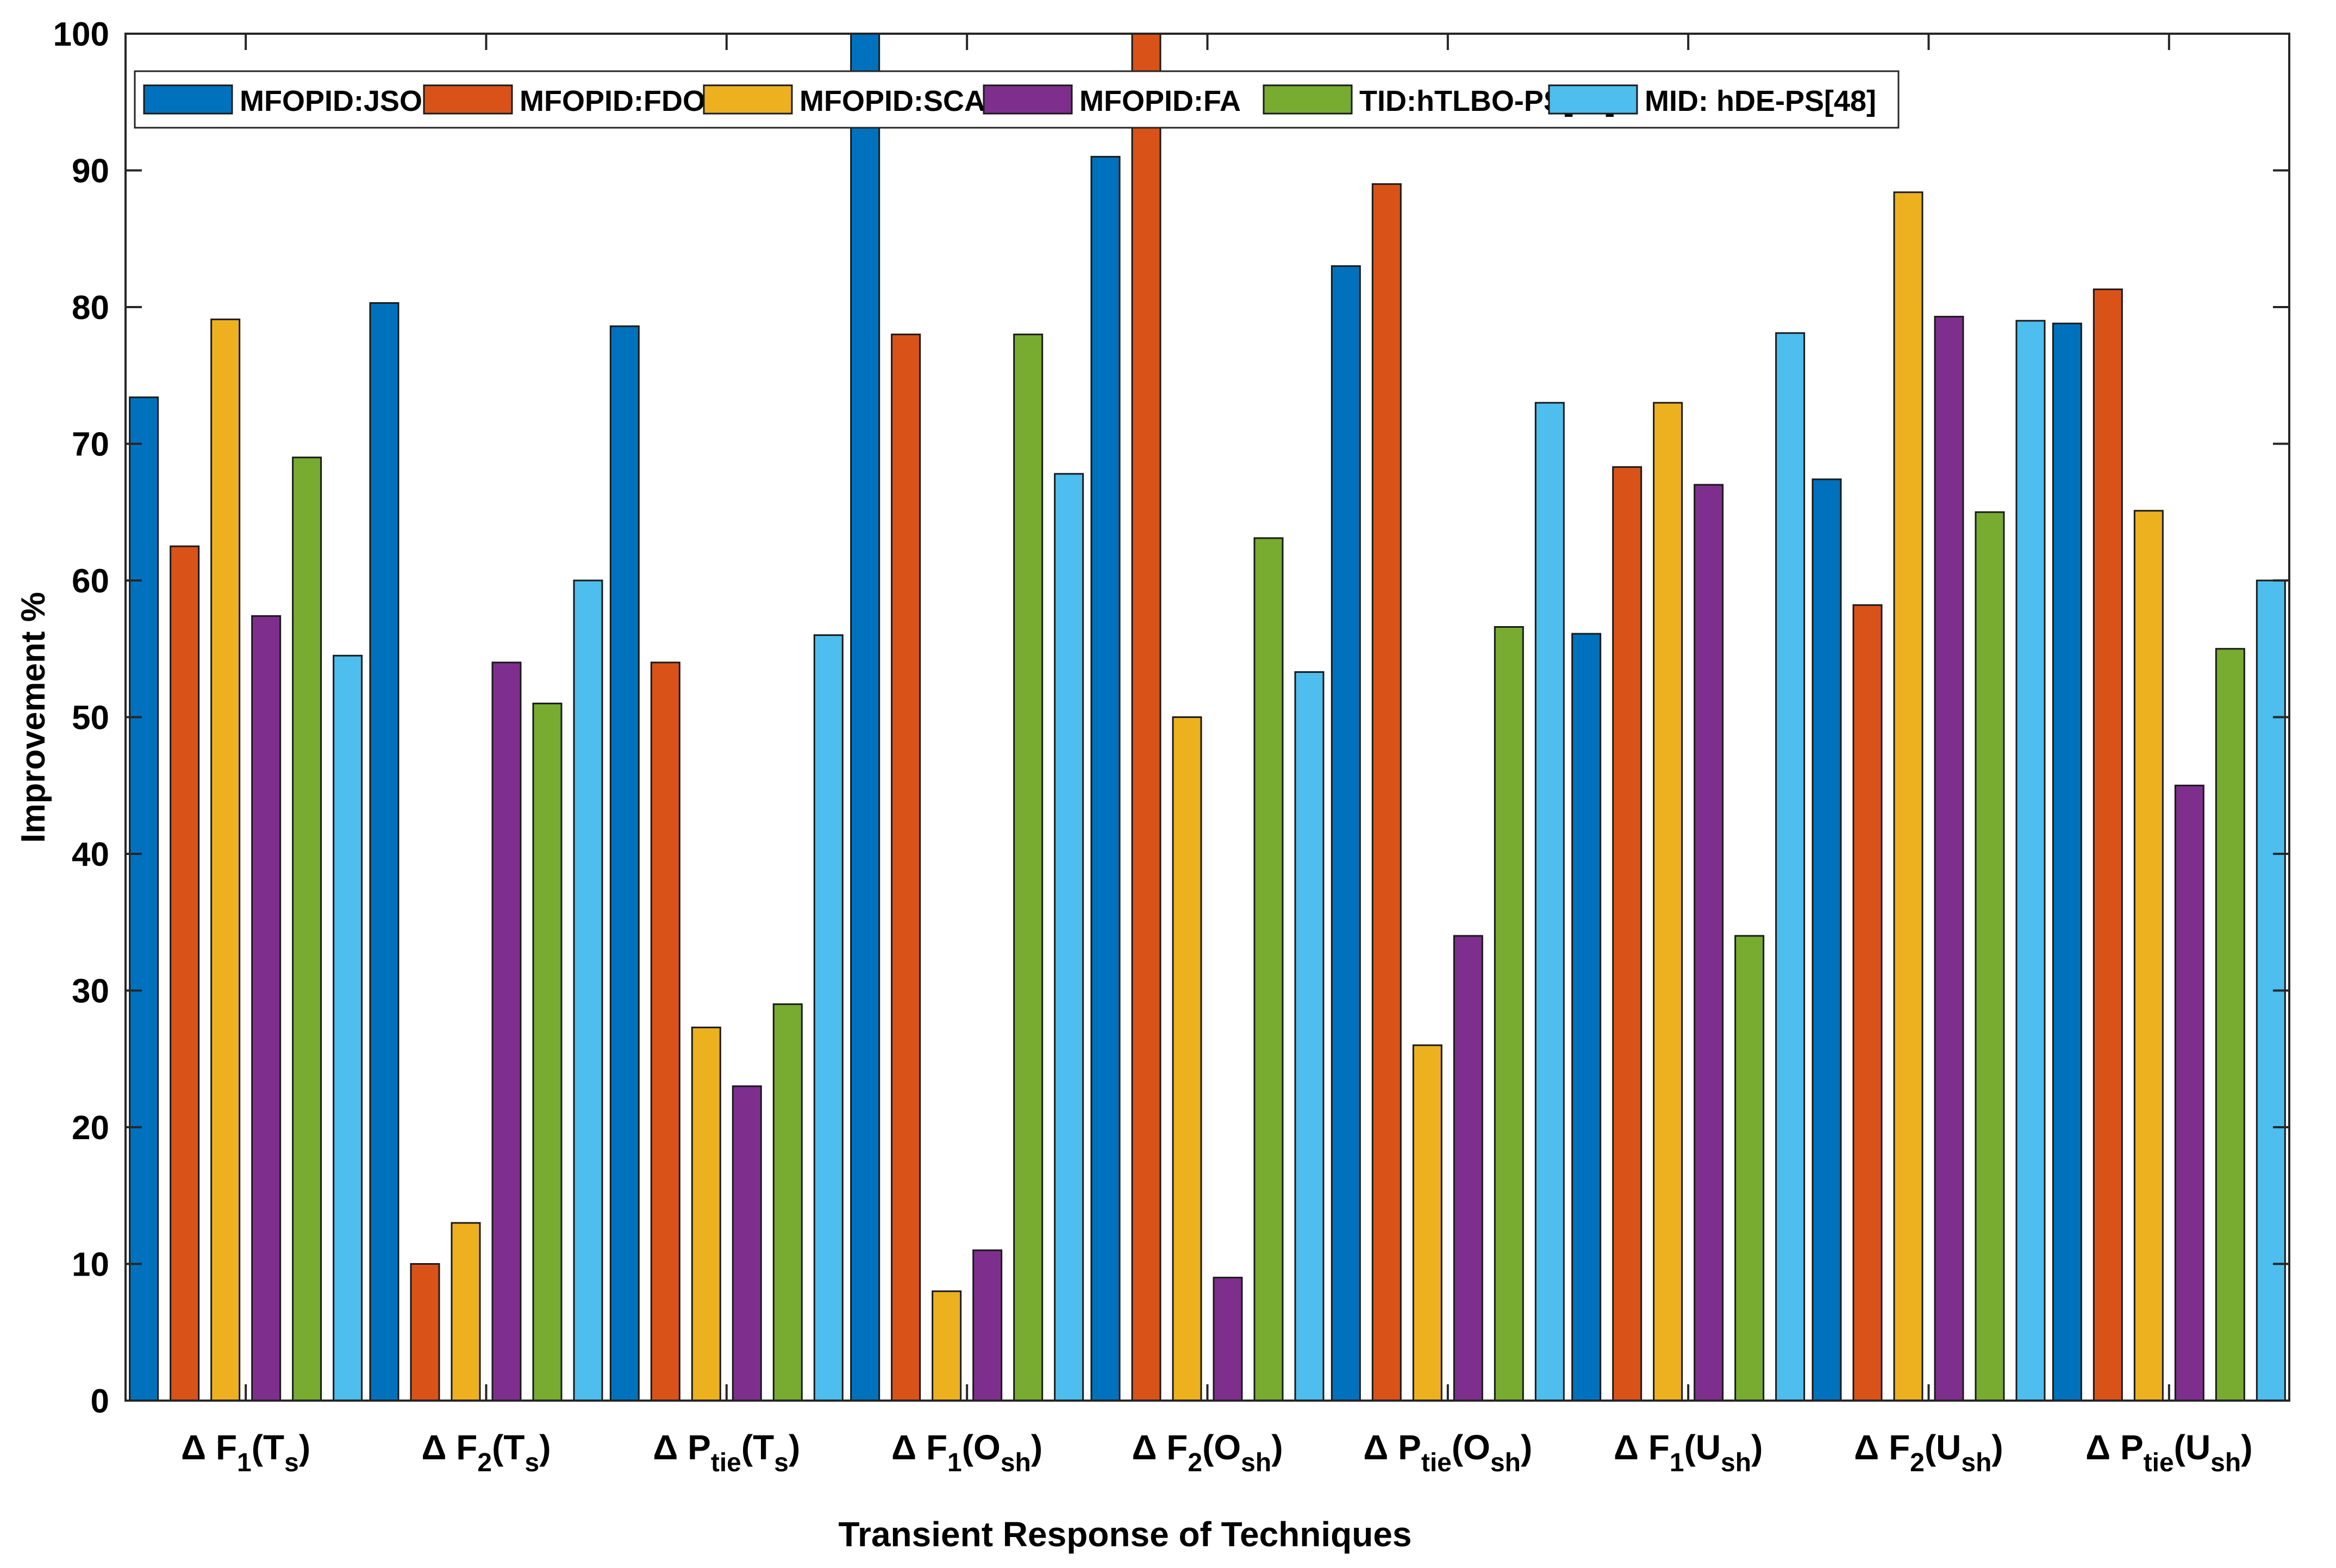 The image size is (2336, 1568). Describe the element at coordinates (331, 101) in the screenshot. I see `legend-label: MFOPID:JSO` at that location.